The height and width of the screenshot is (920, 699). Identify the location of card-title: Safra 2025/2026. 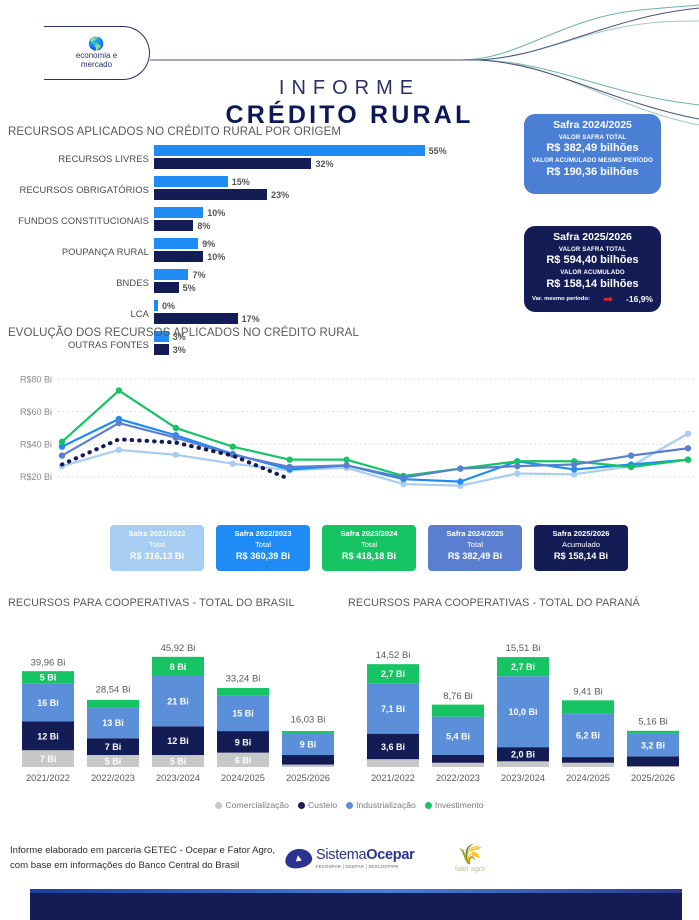
(581, 533).